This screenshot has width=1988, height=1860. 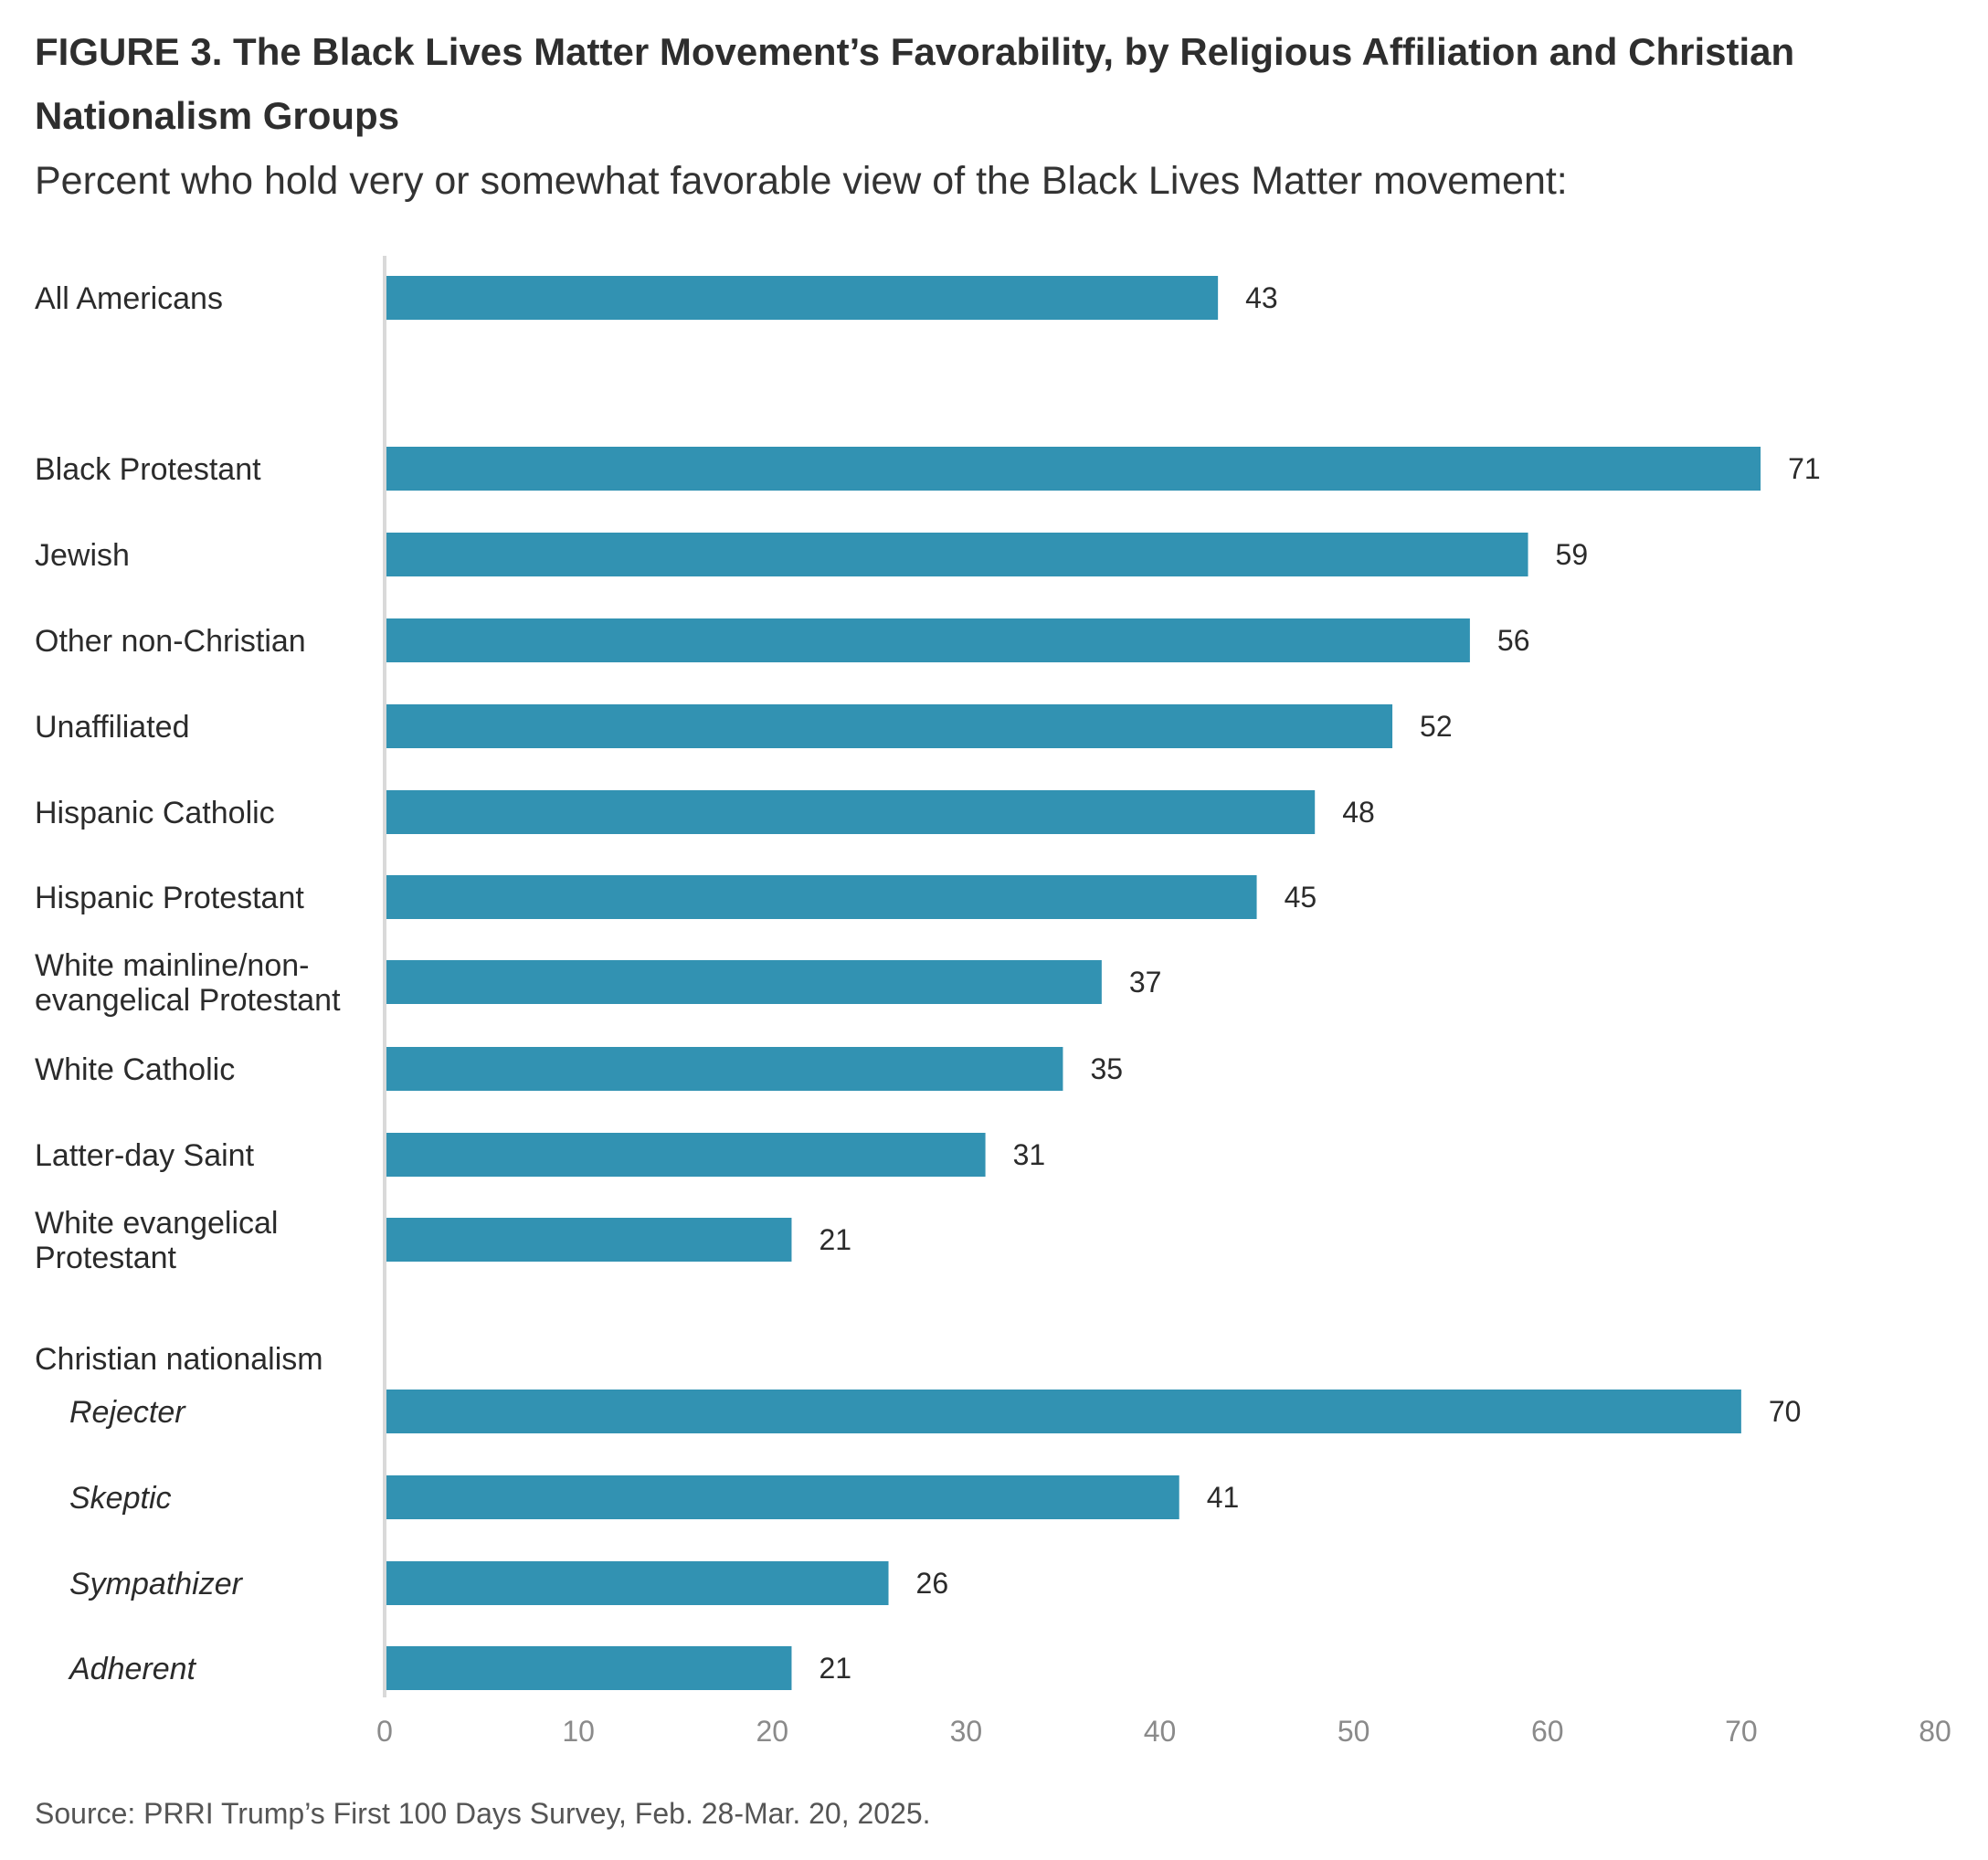 What do you see at coordinates (1513, 640) in the screenshot?
I see `value-label: 56` at bounding box center [1513, 640].